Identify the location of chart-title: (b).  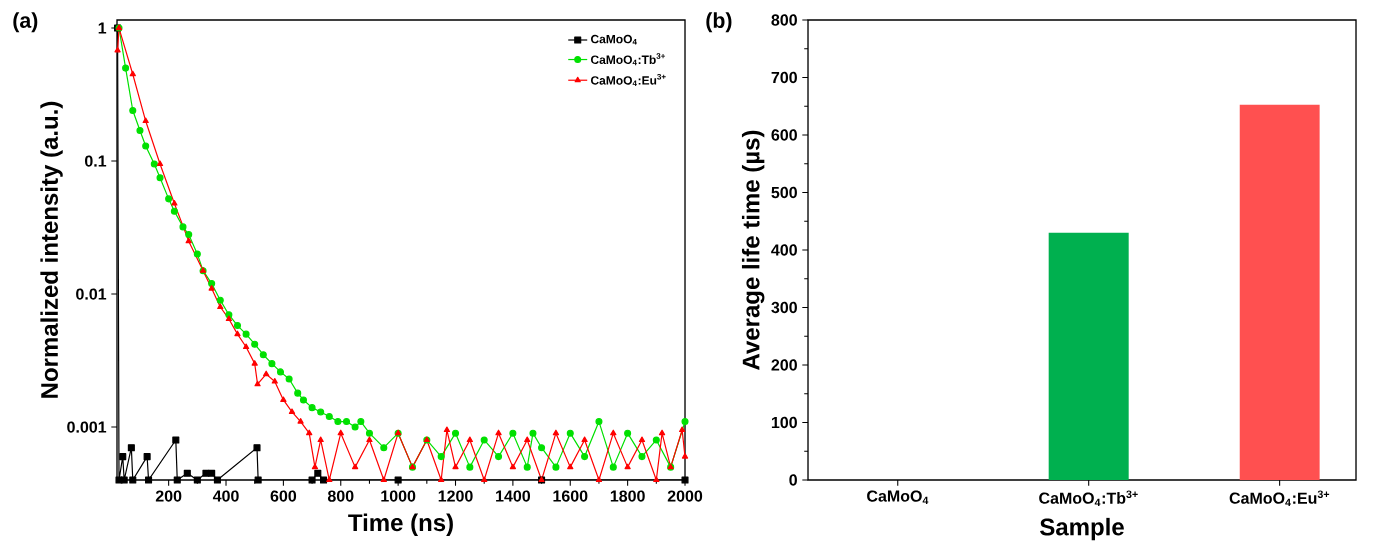
(719, 22).